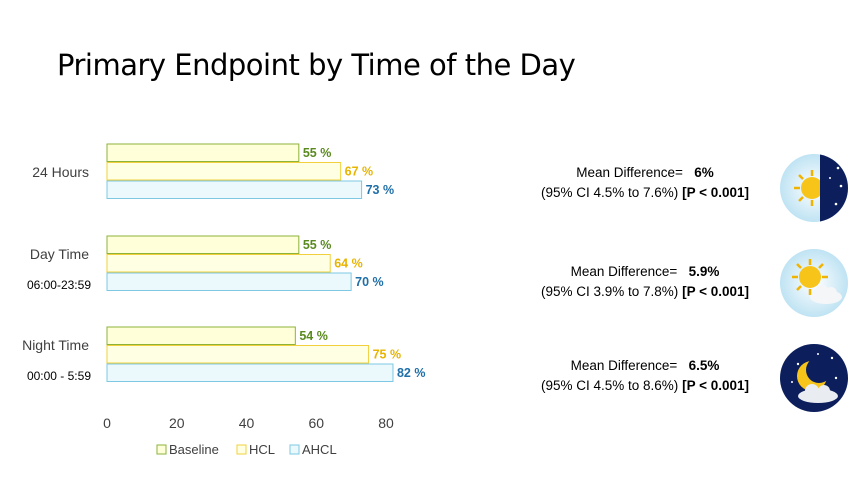  Describe the element at coordinates (316, 423) in the screenshot. I see `x-tick-label: 60` at that location.